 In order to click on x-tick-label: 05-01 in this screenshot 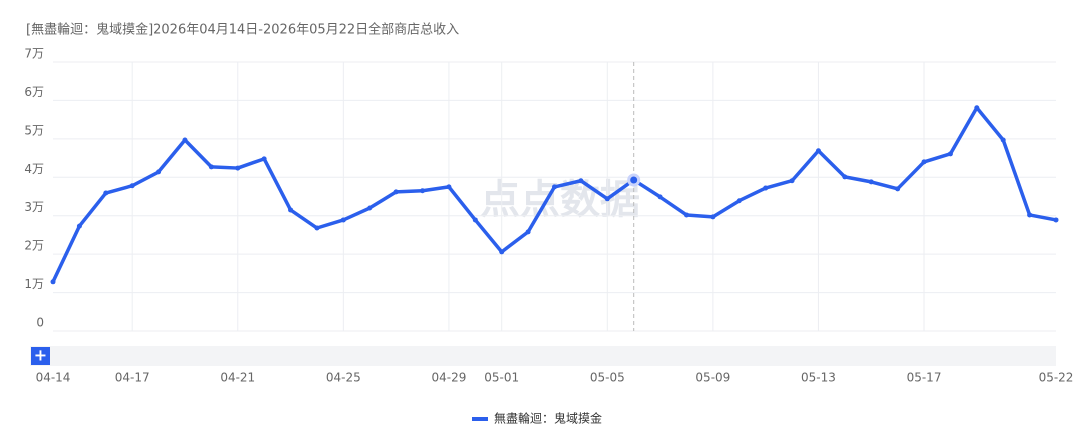, I will do `click(501, 378)`.